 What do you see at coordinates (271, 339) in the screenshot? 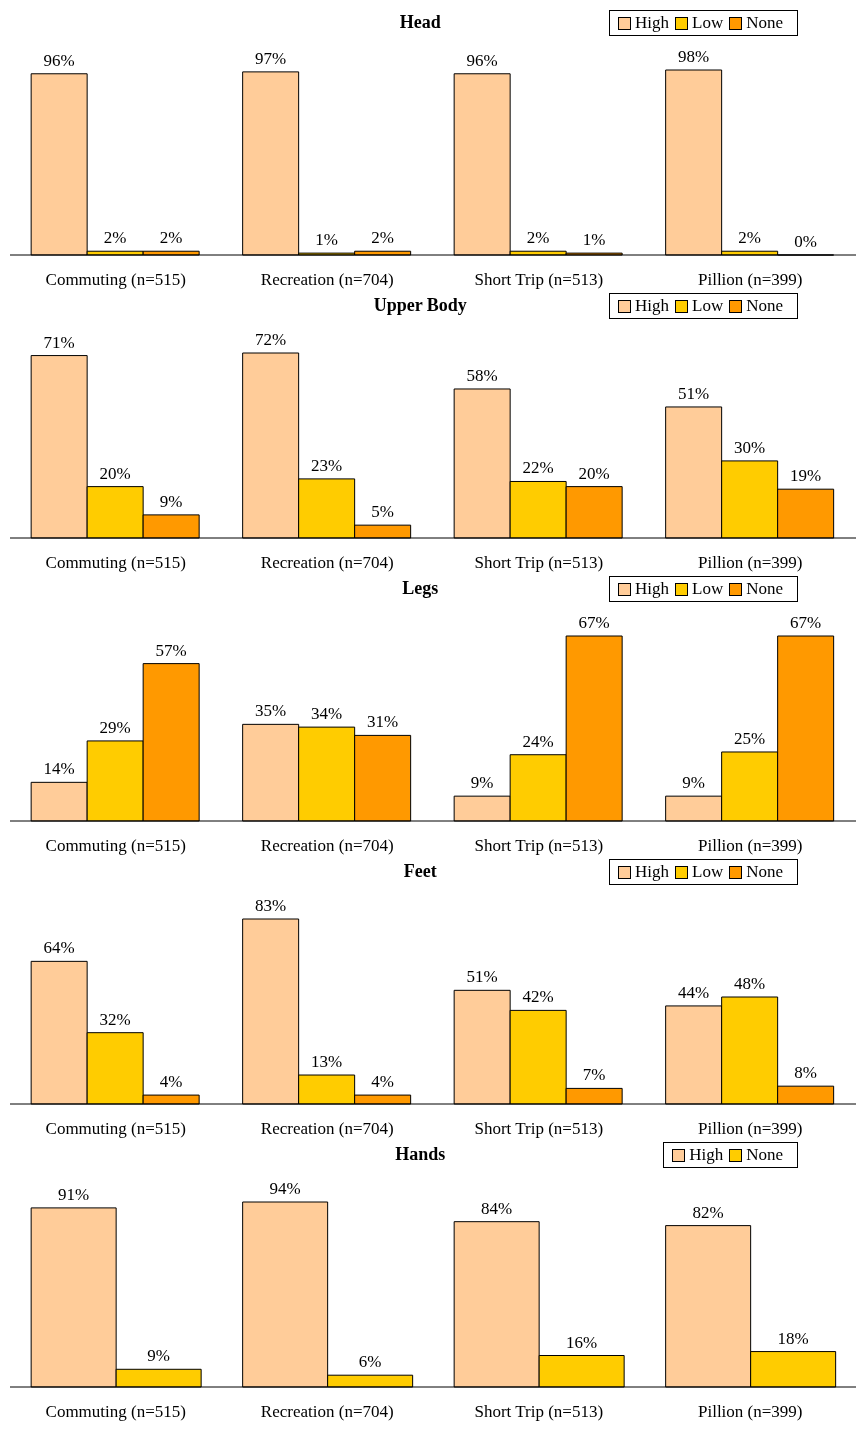
I see `data-label: 72%` at bounding box center [271, 339].